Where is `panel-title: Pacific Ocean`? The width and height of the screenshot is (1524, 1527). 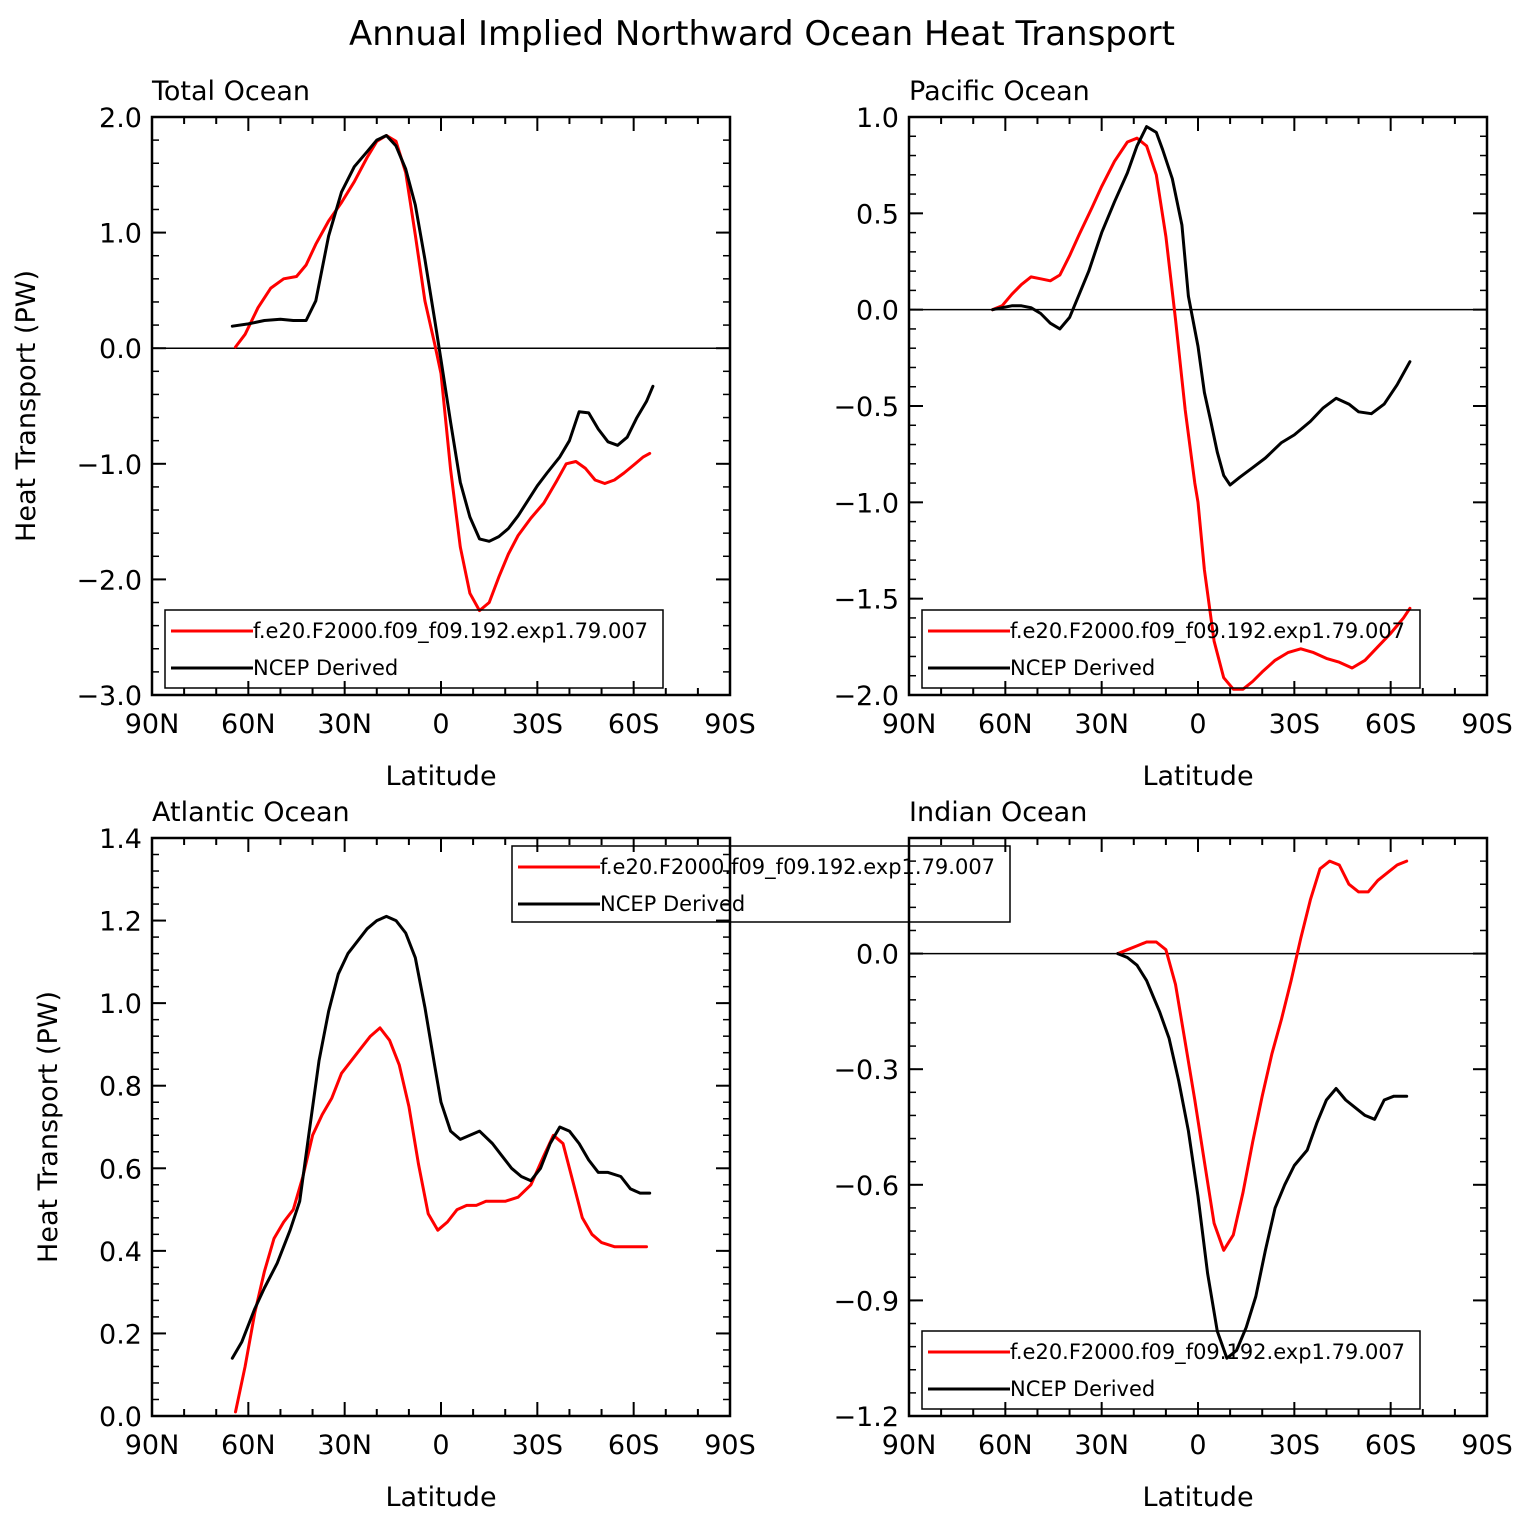
panel-title: Pacific Ocean is located at coordinates (999, 91).